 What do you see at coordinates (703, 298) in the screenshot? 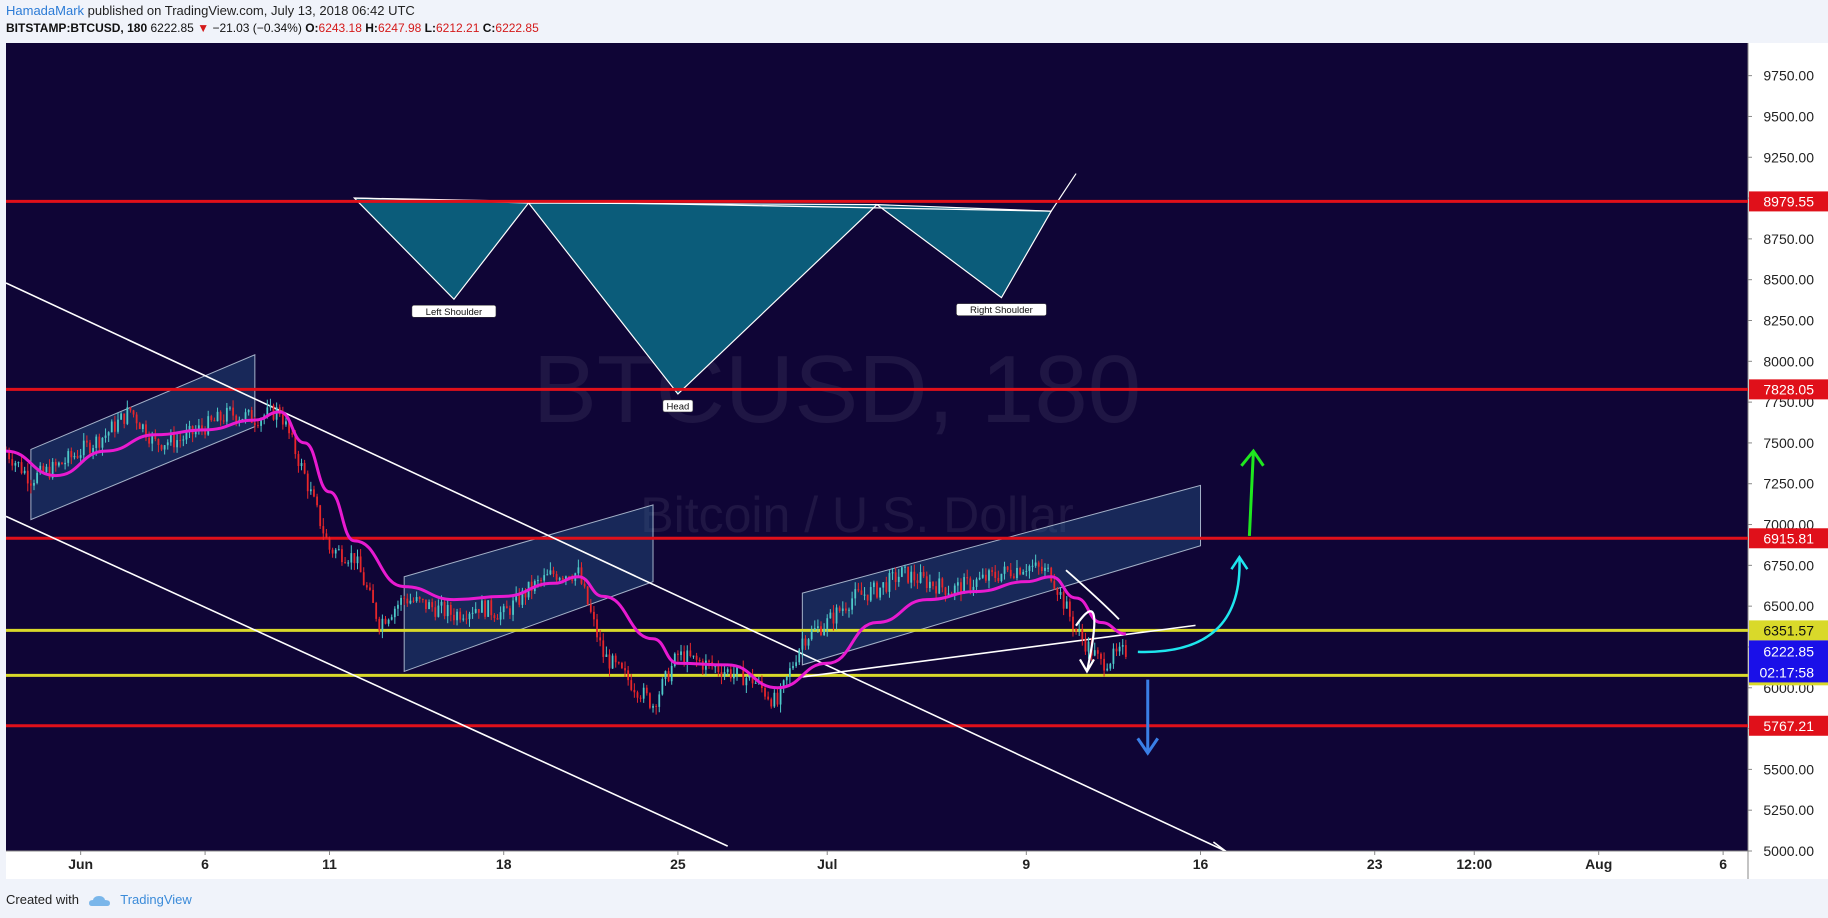
I see `head-shape` at bounding box center [703, 298].